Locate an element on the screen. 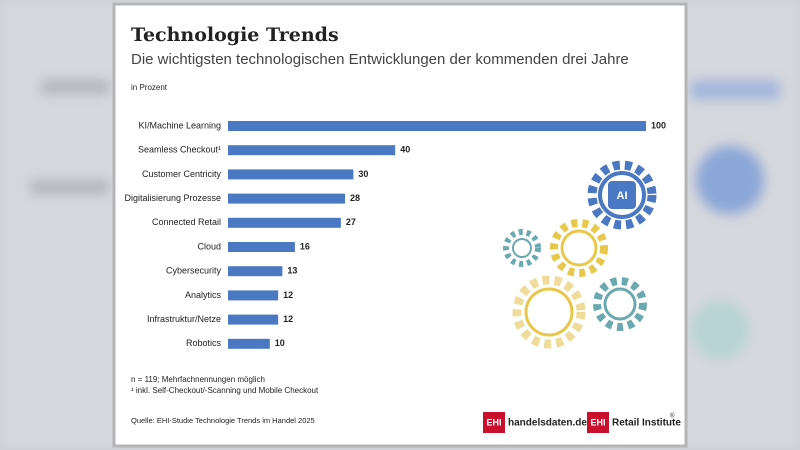 The image size is (800, 450). y-tick-label: Seamless Checkout¹ is located at coordinates (179, 150).